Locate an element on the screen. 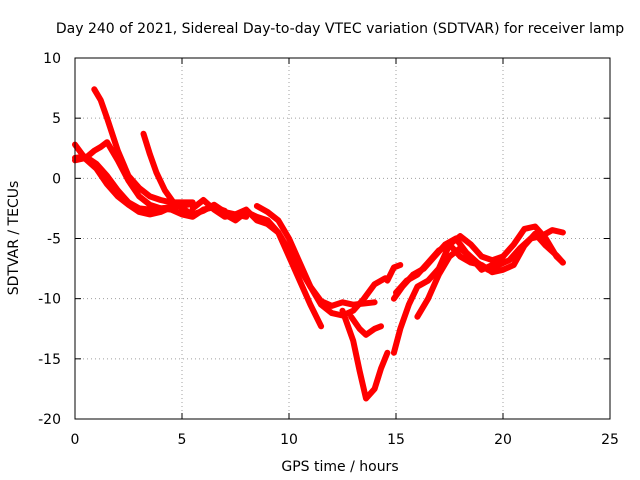  y-tick-label: 10 is located at coordinates (52, 59).